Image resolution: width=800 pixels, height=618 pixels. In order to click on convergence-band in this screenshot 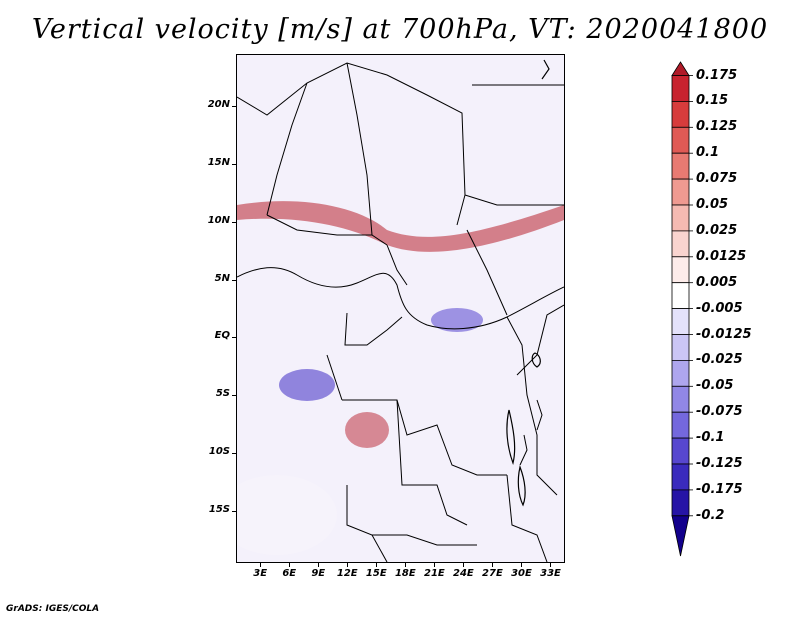, I will do `click(400, 226)`.